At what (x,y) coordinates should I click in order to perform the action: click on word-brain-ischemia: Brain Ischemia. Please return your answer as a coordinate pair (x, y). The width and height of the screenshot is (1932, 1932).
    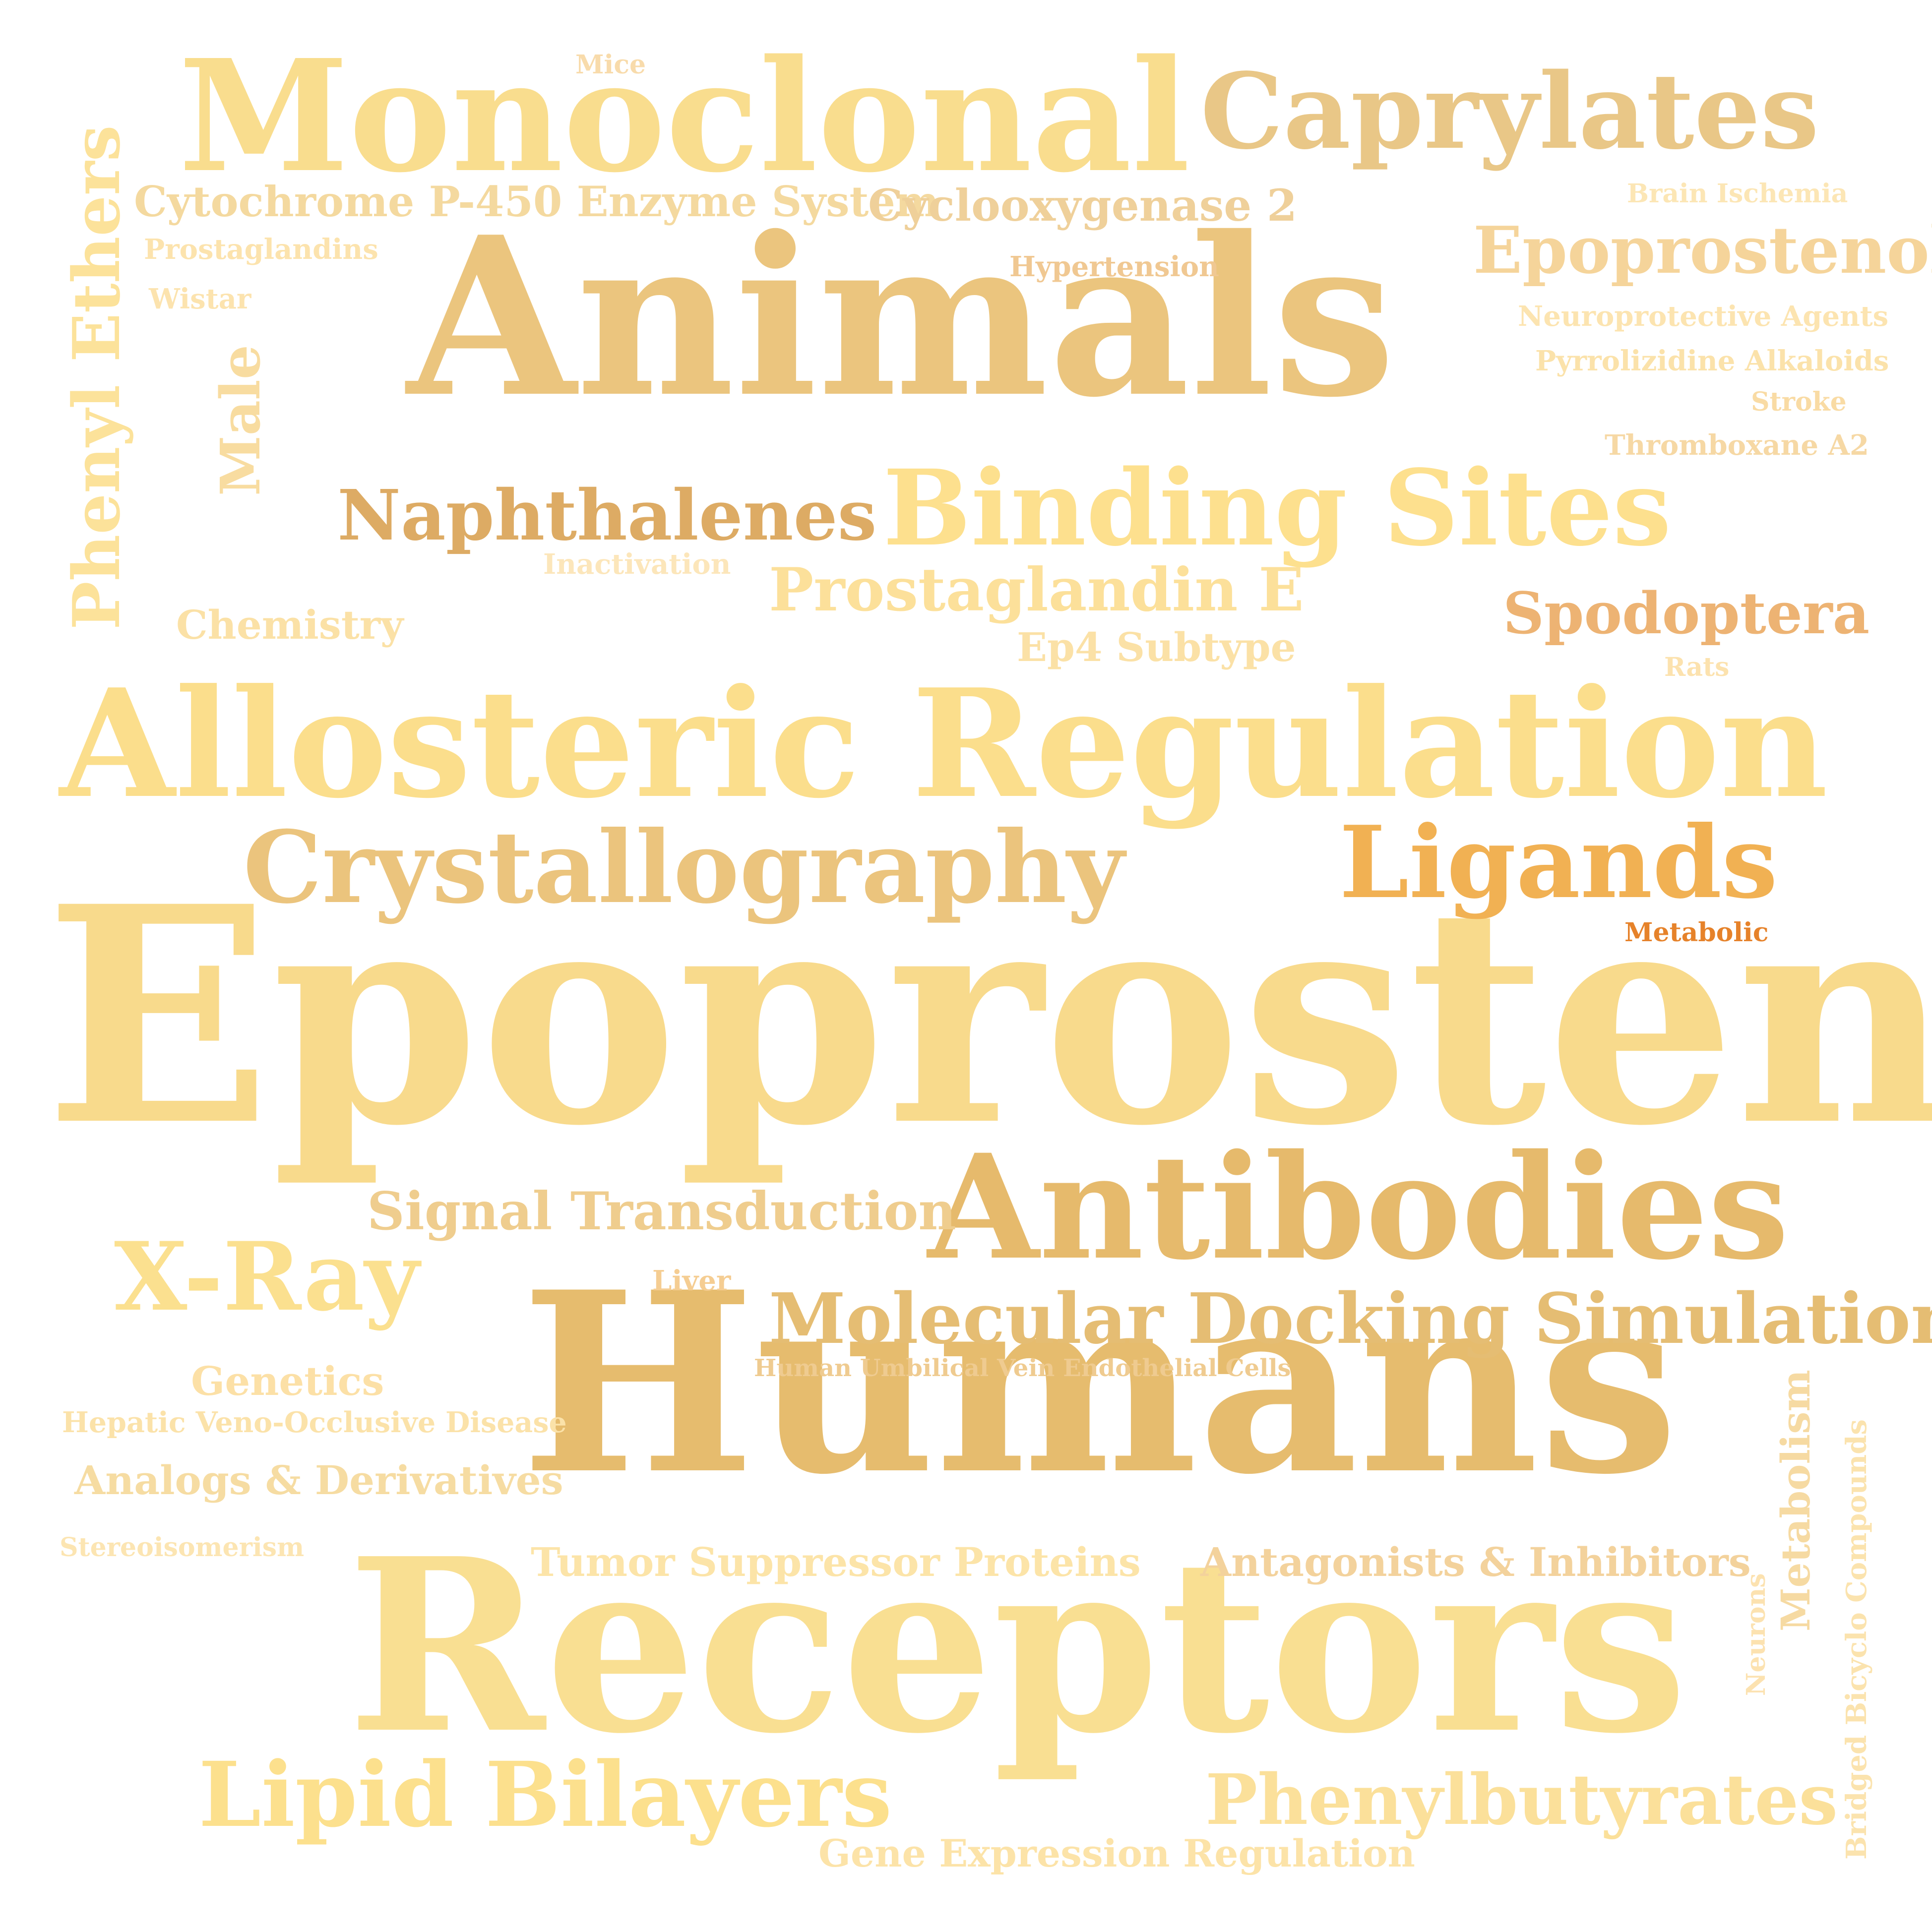
    Looking at the image, I should click on (1738, 194).